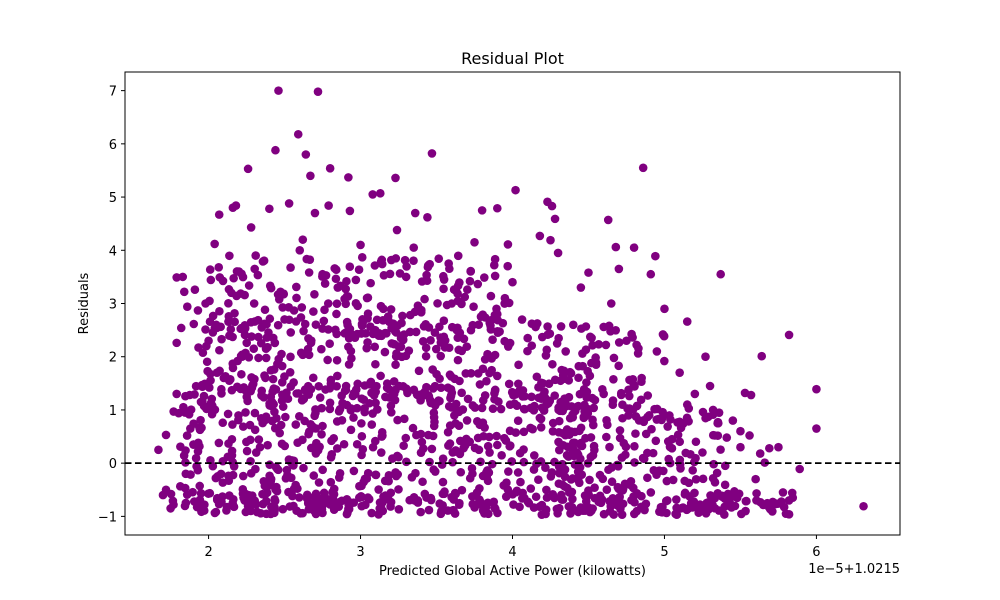 Image resolution: width=1000 pixels, height=600 pixels. Describe the element at coordinates (113, 305) in the screenshot. I see `y-tick-label: 3` at that location.